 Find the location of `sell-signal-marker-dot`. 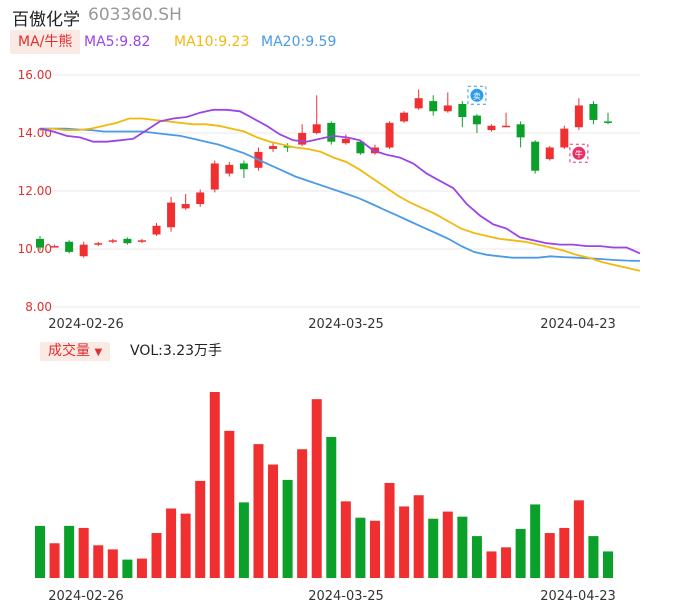

sell-signal-marker-dot is located at coordinates (477, 95).